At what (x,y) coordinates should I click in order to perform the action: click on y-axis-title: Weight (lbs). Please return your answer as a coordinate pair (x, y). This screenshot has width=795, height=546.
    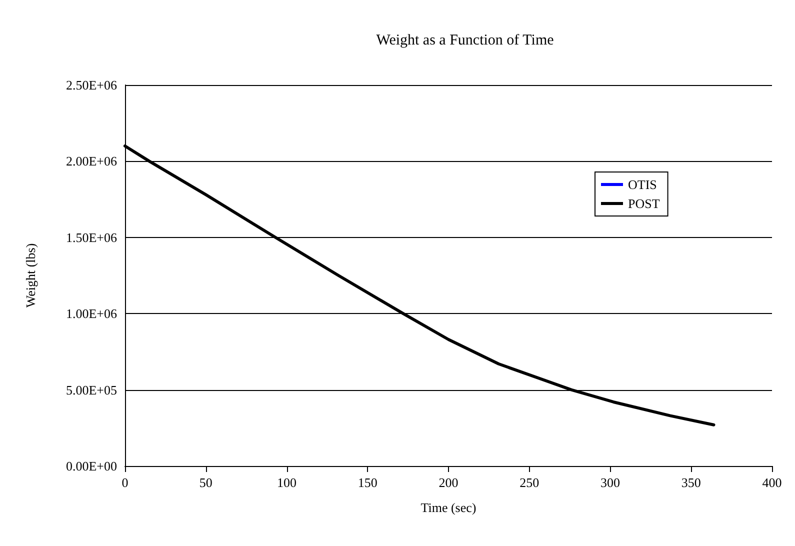
    Looking at the image, I should click on (30, 275).